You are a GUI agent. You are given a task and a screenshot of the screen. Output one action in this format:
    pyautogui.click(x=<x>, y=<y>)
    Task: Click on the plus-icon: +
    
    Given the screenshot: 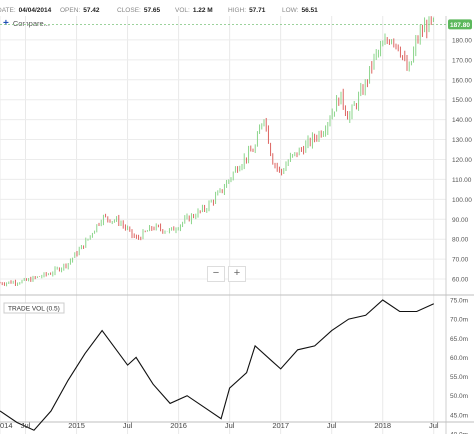 What is the action you would take?
    pyautogui.click(x=6, y=23)
    